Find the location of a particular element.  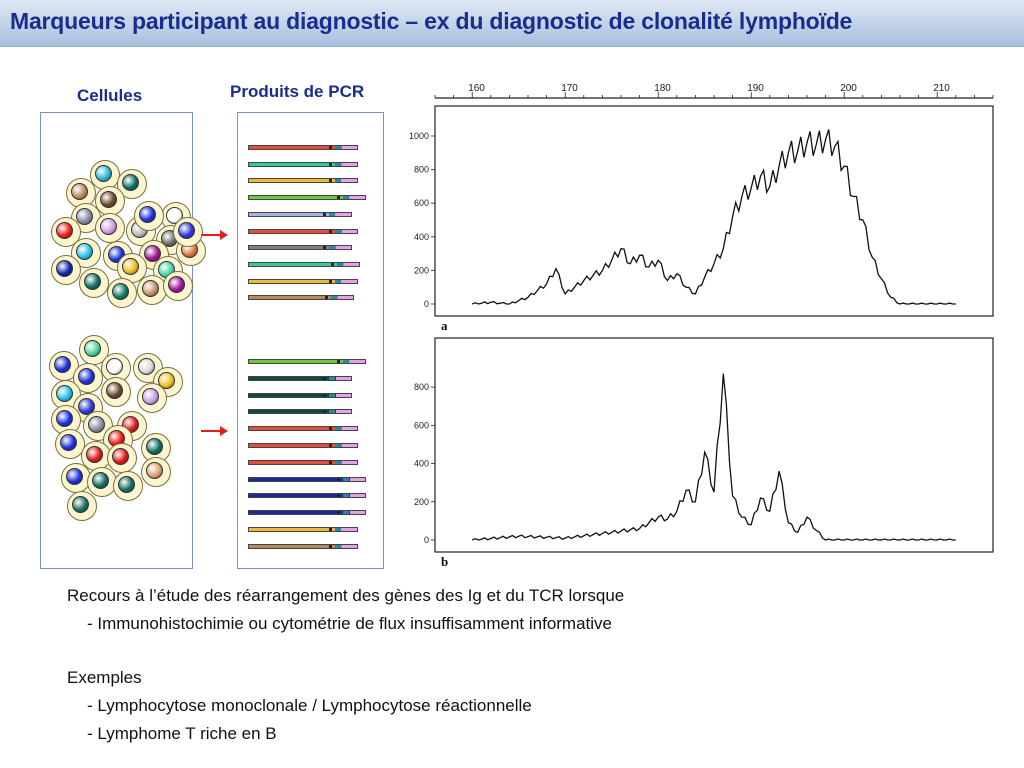

top-axis-label: 190 is located at coordinates (755, 88).